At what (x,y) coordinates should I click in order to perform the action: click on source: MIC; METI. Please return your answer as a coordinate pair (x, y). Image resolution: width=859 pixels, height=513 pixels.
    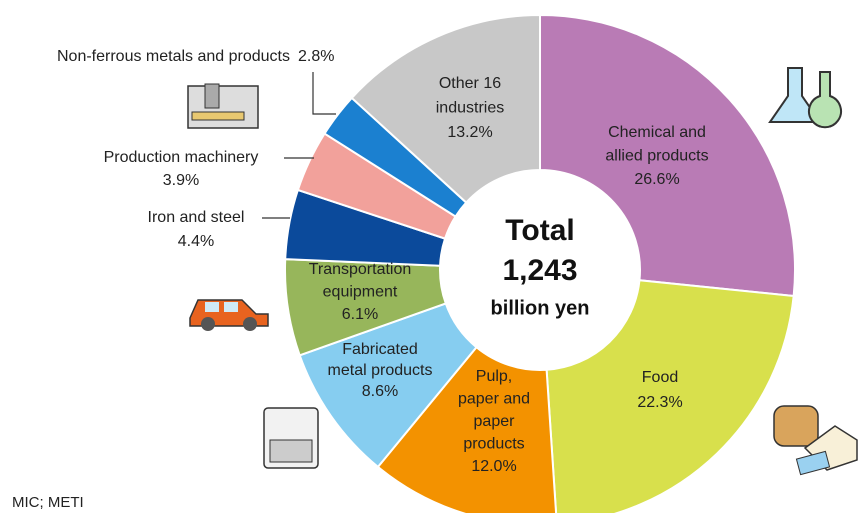
    Looking at the image, I should click on (48, 502).